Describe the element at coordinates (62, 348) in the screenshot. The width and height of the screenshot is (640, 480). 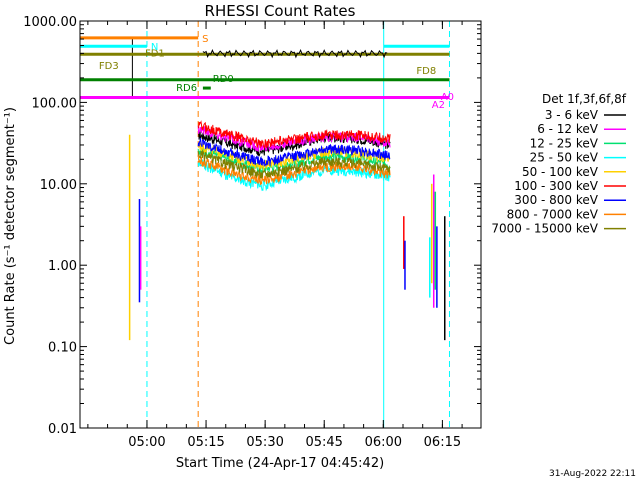
I see `y-tick-label: 0.10` at that location.